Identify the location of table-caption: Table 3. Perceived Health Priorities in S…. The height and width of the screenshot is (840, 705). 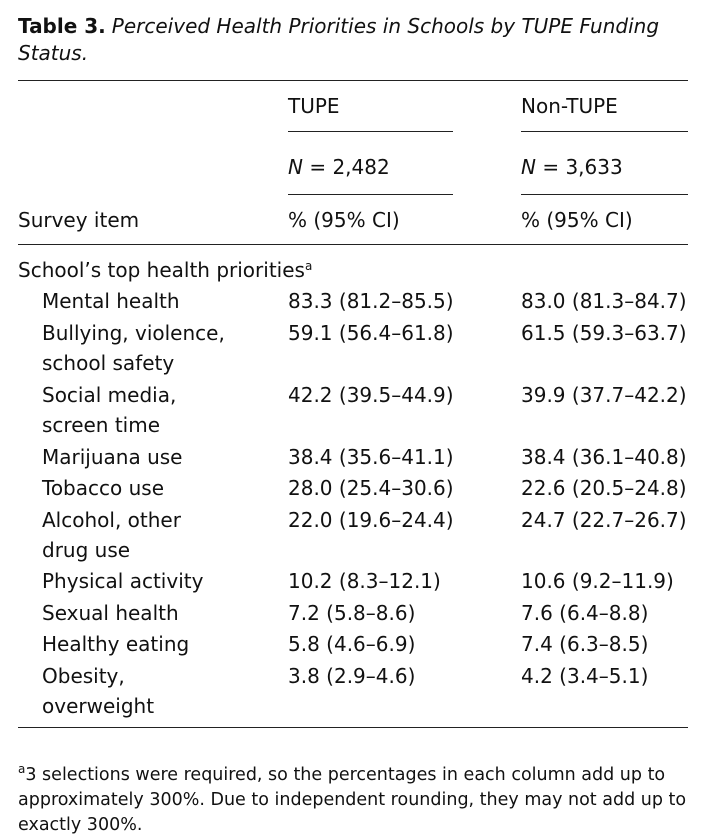
(348, 40).